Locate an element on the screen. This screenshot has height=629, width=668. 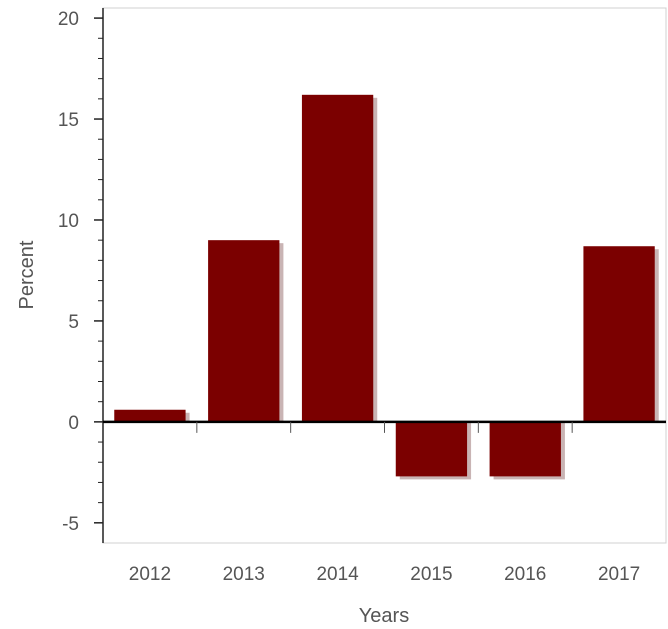
y-tick-label: 20 is located at coordinates (68, 19).